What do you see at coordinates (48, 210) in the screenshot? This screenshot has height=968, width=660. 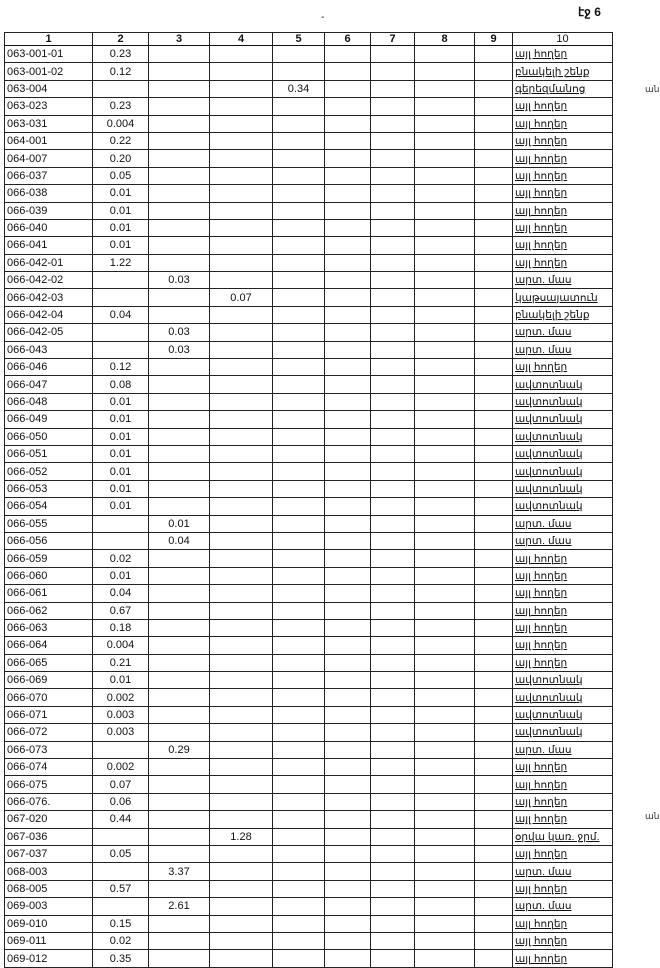 I see `parcel-id-cell: 066-039` at bounding box center [48, 210].